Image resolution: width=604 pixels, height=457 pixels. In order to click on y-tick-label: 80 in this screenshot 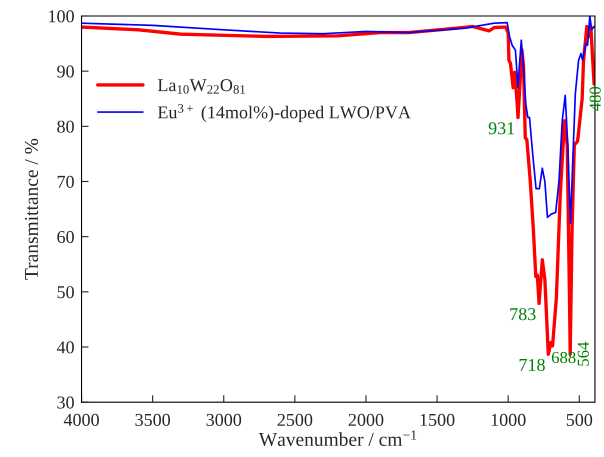, I will do `click(65, 126)`.